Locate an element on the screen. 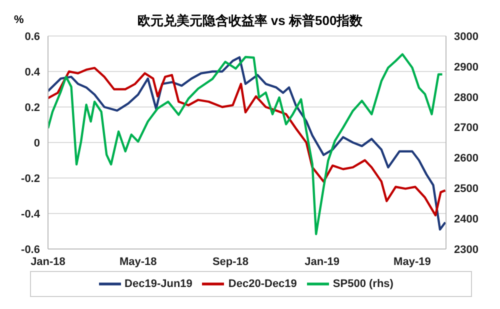  y-tick-label: -0.6 is located at coordinates (30, 250).